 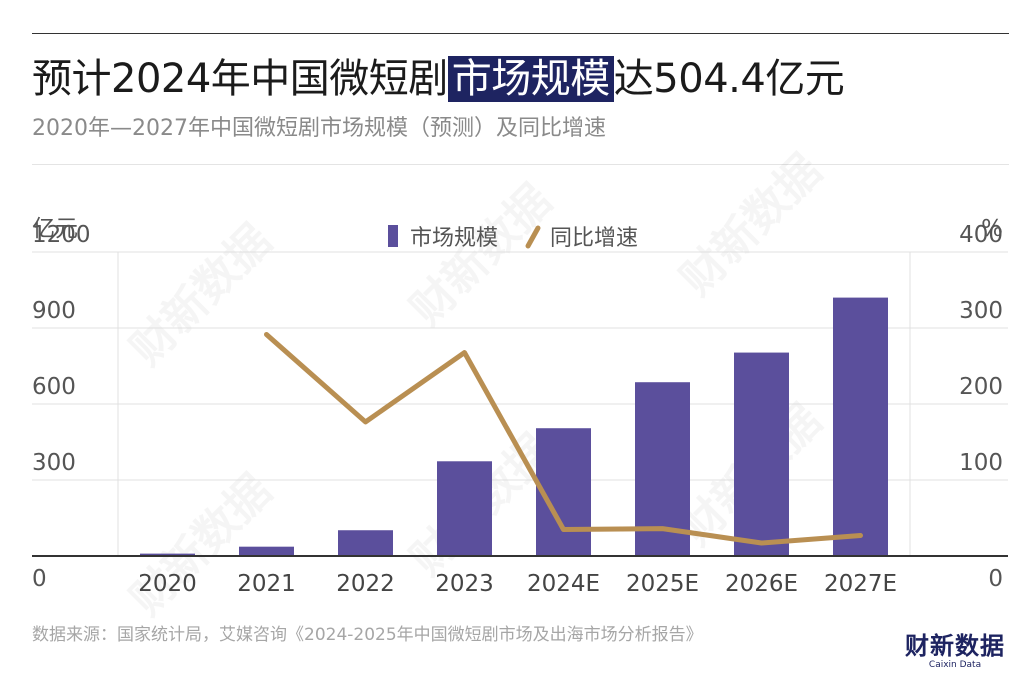 What do you see at coordinates (992, 229) in the screenshot?
I see `y-right-axis-label: %` at bounding box center [992, 229].